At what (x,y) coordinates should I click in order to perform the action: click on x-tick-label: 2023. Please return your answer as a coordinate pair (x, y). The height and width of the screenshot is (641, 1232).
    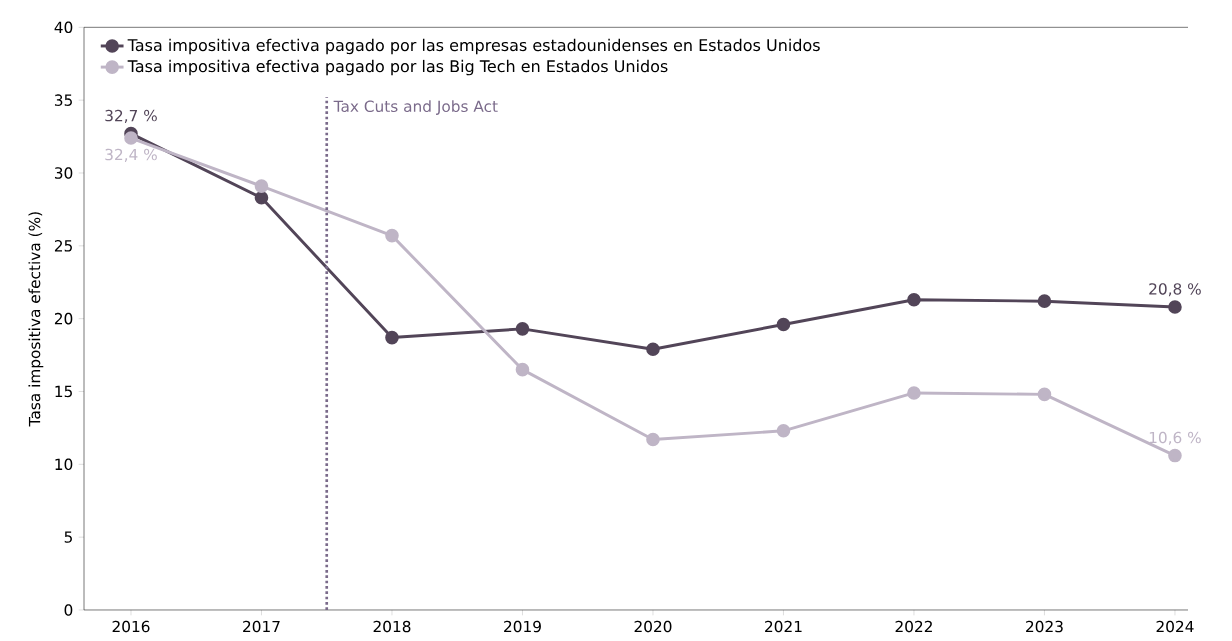
    Looking at the image, I should click on (1044, 626).